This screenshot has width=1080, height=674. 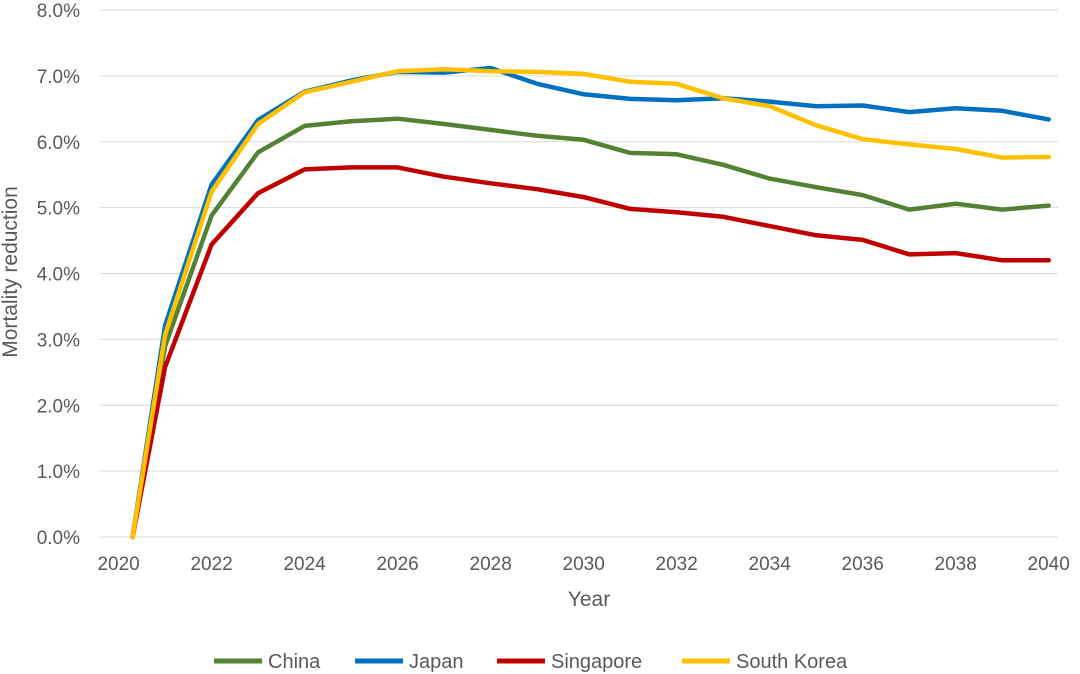 What do you see at coordinates (118, 564) in the screenshot?
I see `x-tick-label: 2020` at bounding box center [118, 564].